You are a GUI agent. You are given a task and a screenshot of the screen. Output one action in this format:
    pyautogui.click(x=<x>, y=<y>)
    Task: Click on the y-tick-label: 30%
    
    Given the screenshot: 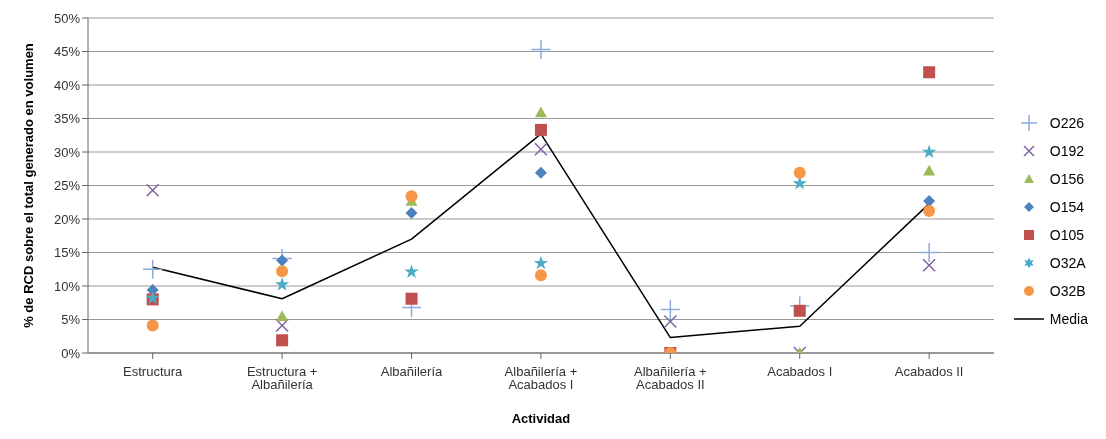 What is the action you would take?
    pyautogui.click(x=67, y=152)
    